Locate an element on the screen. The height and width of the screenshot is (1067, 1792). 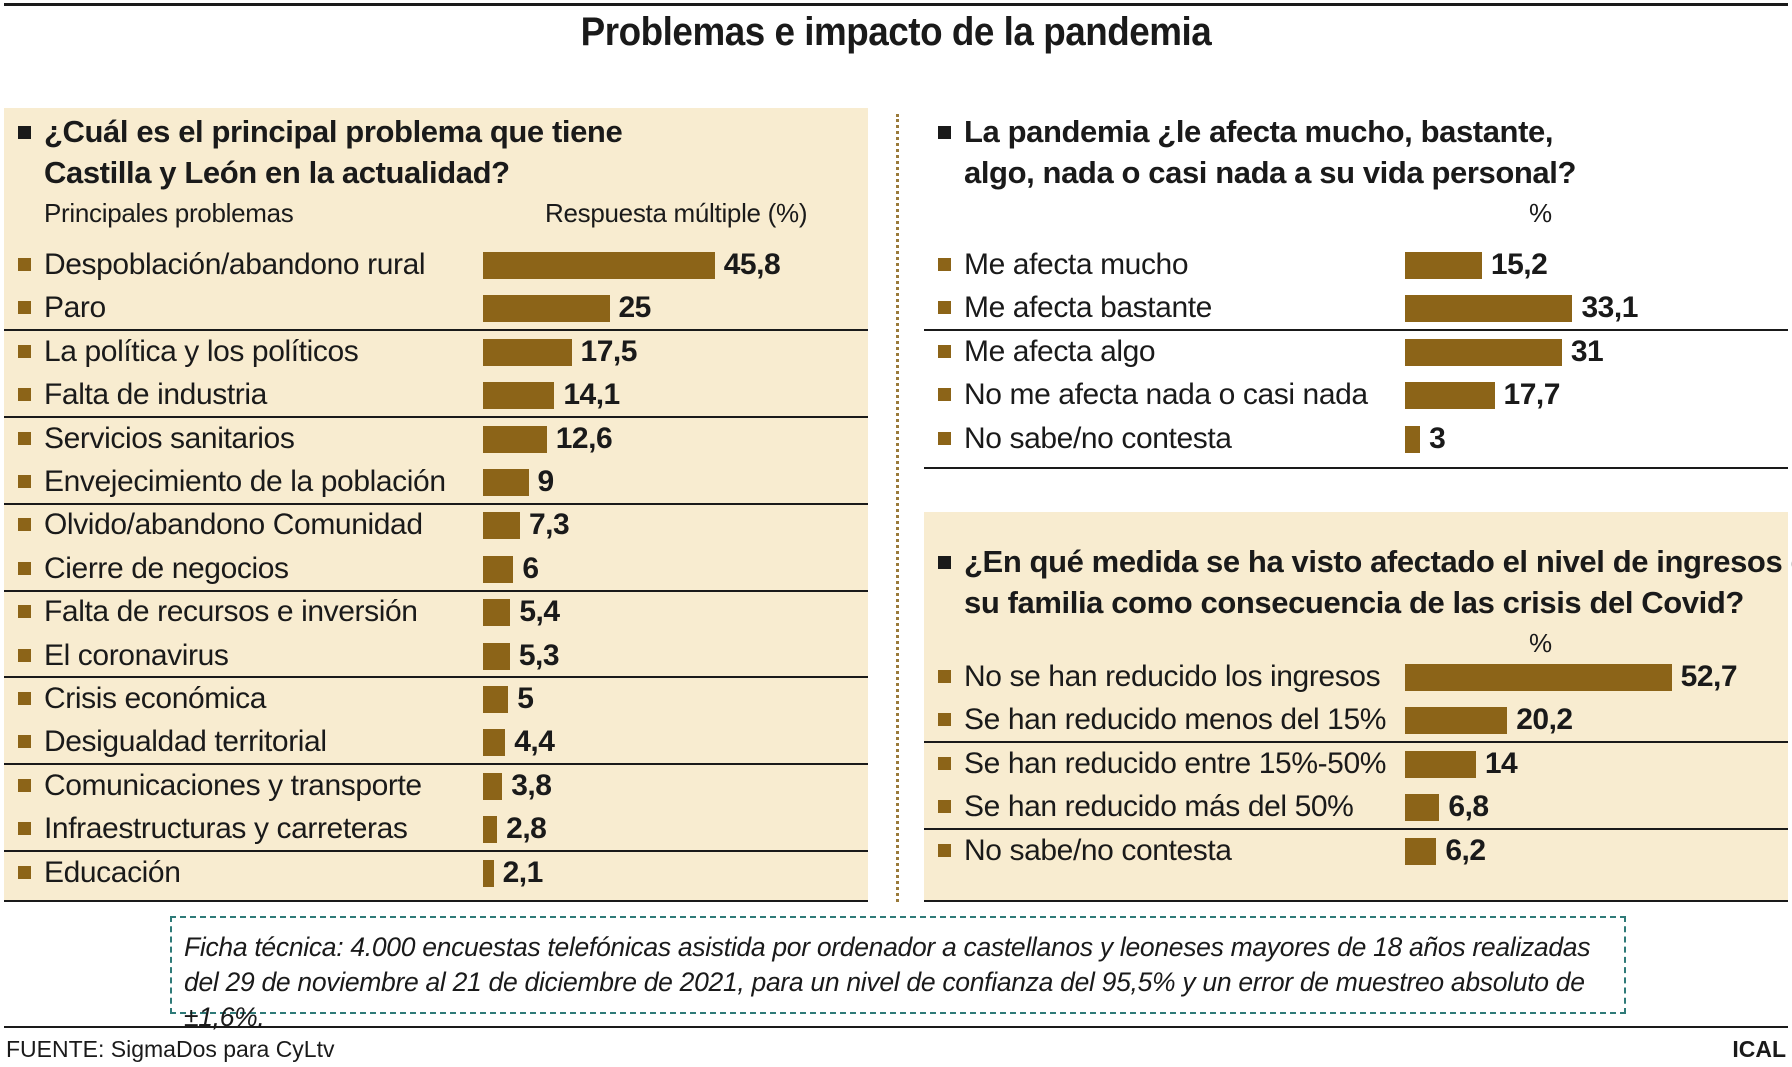
value-label: 7,3 is located at coordinates (549, 525).